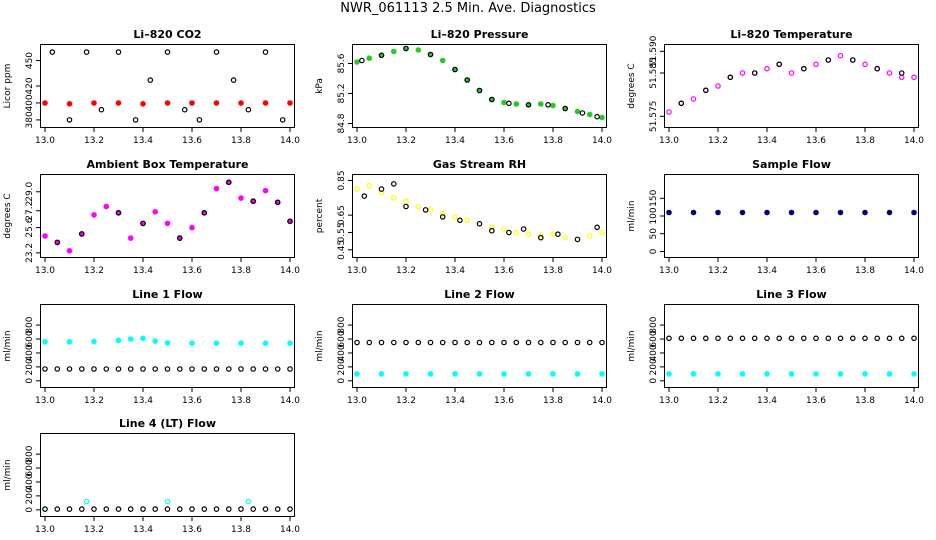 Image resolution: width=936 pixels, height=540 pixels. I want to click on y-tick-label: 200, so click(654, 366).